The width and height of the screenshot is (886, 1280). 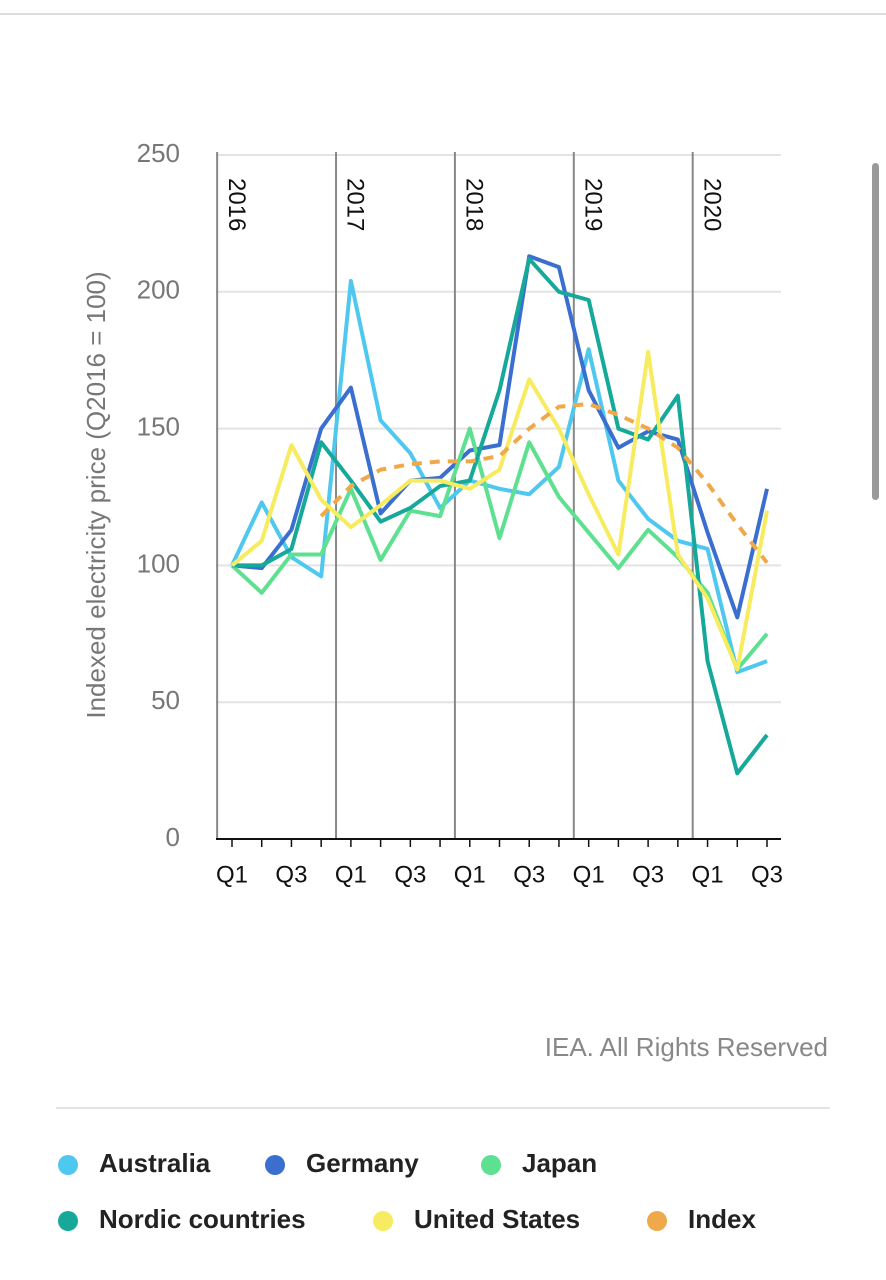 What do you see at coordinates (722, 1219) in the screenshot?
I see `legend-label: Index` at bounding box center [722, 1219].